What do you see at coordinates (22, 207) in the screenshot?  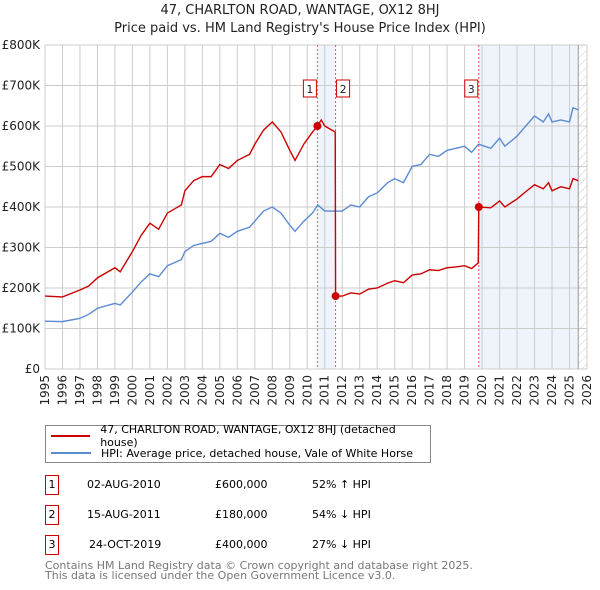 I see `y-tick-label: £400K` at bounding box center [22, 207].